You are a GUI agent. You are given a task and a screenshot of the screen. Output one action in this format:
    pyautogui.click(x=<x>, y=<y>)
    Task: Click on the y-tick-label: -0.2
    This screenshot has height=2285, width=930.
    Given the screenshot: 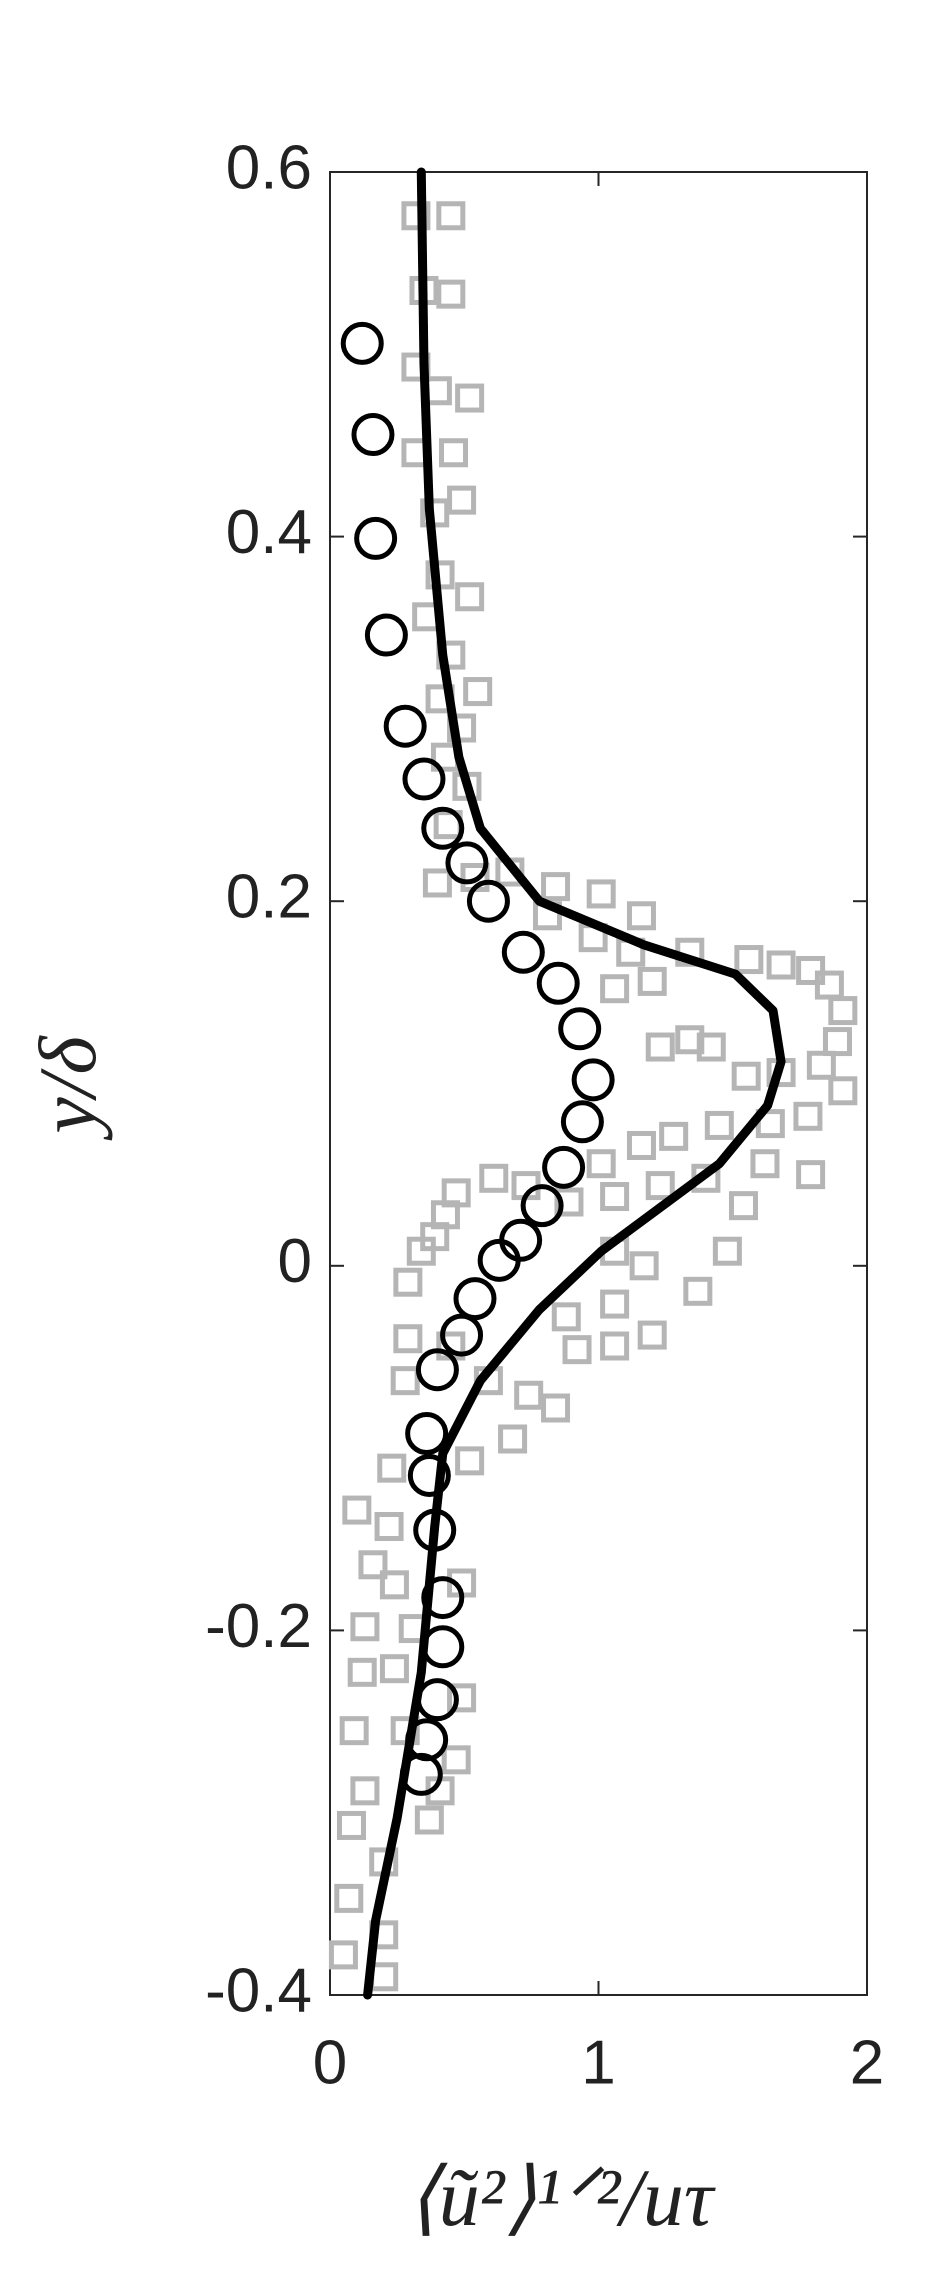 What is the action you would take?
    pyautogui.click(x=258, y=1626)
    